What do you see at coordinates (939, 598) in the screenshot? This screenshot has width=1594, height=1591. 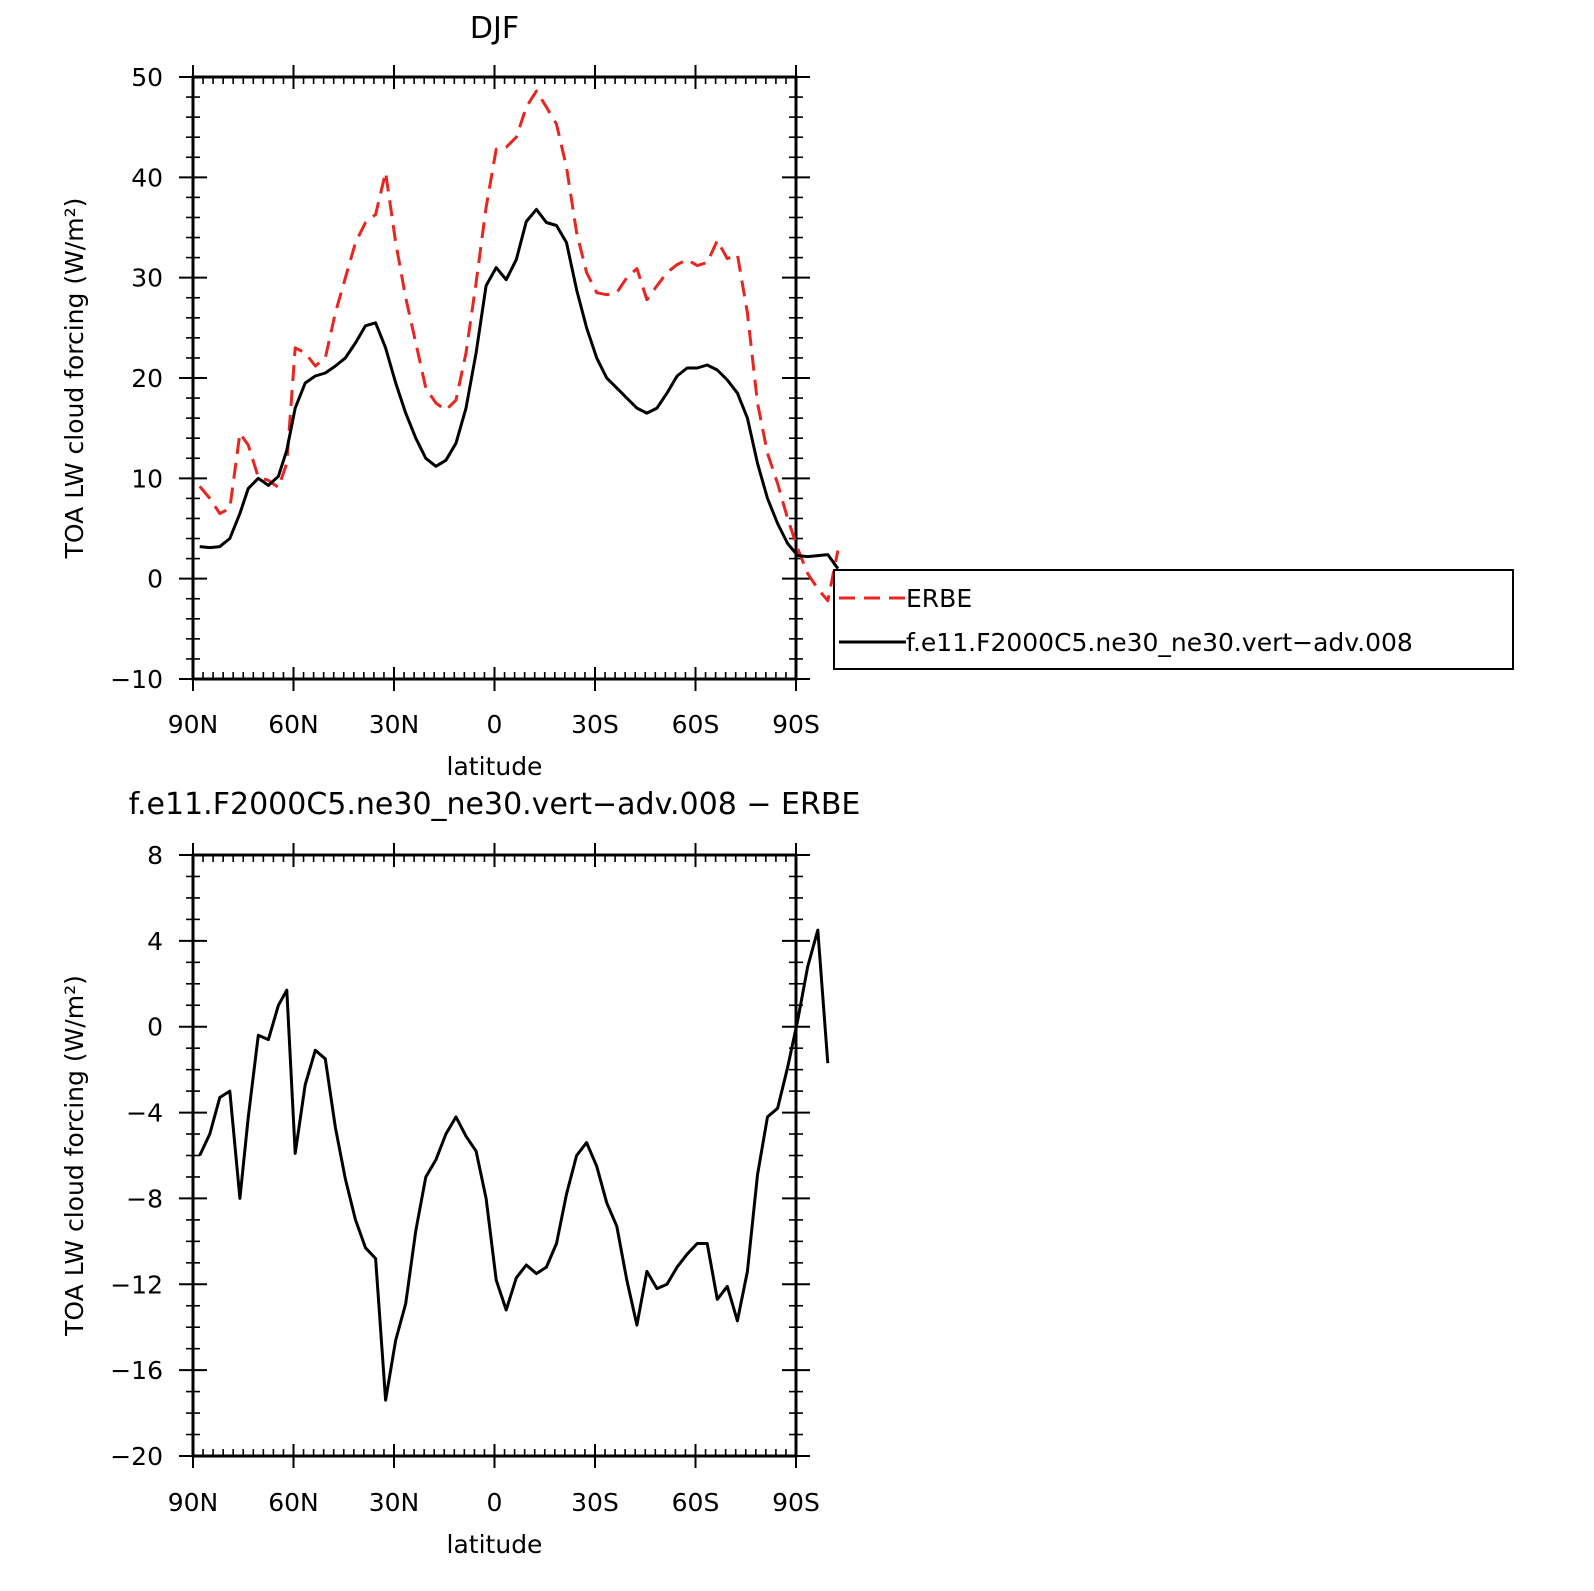 I see `legend-label: ERBE` at bounding box center [939, 598].